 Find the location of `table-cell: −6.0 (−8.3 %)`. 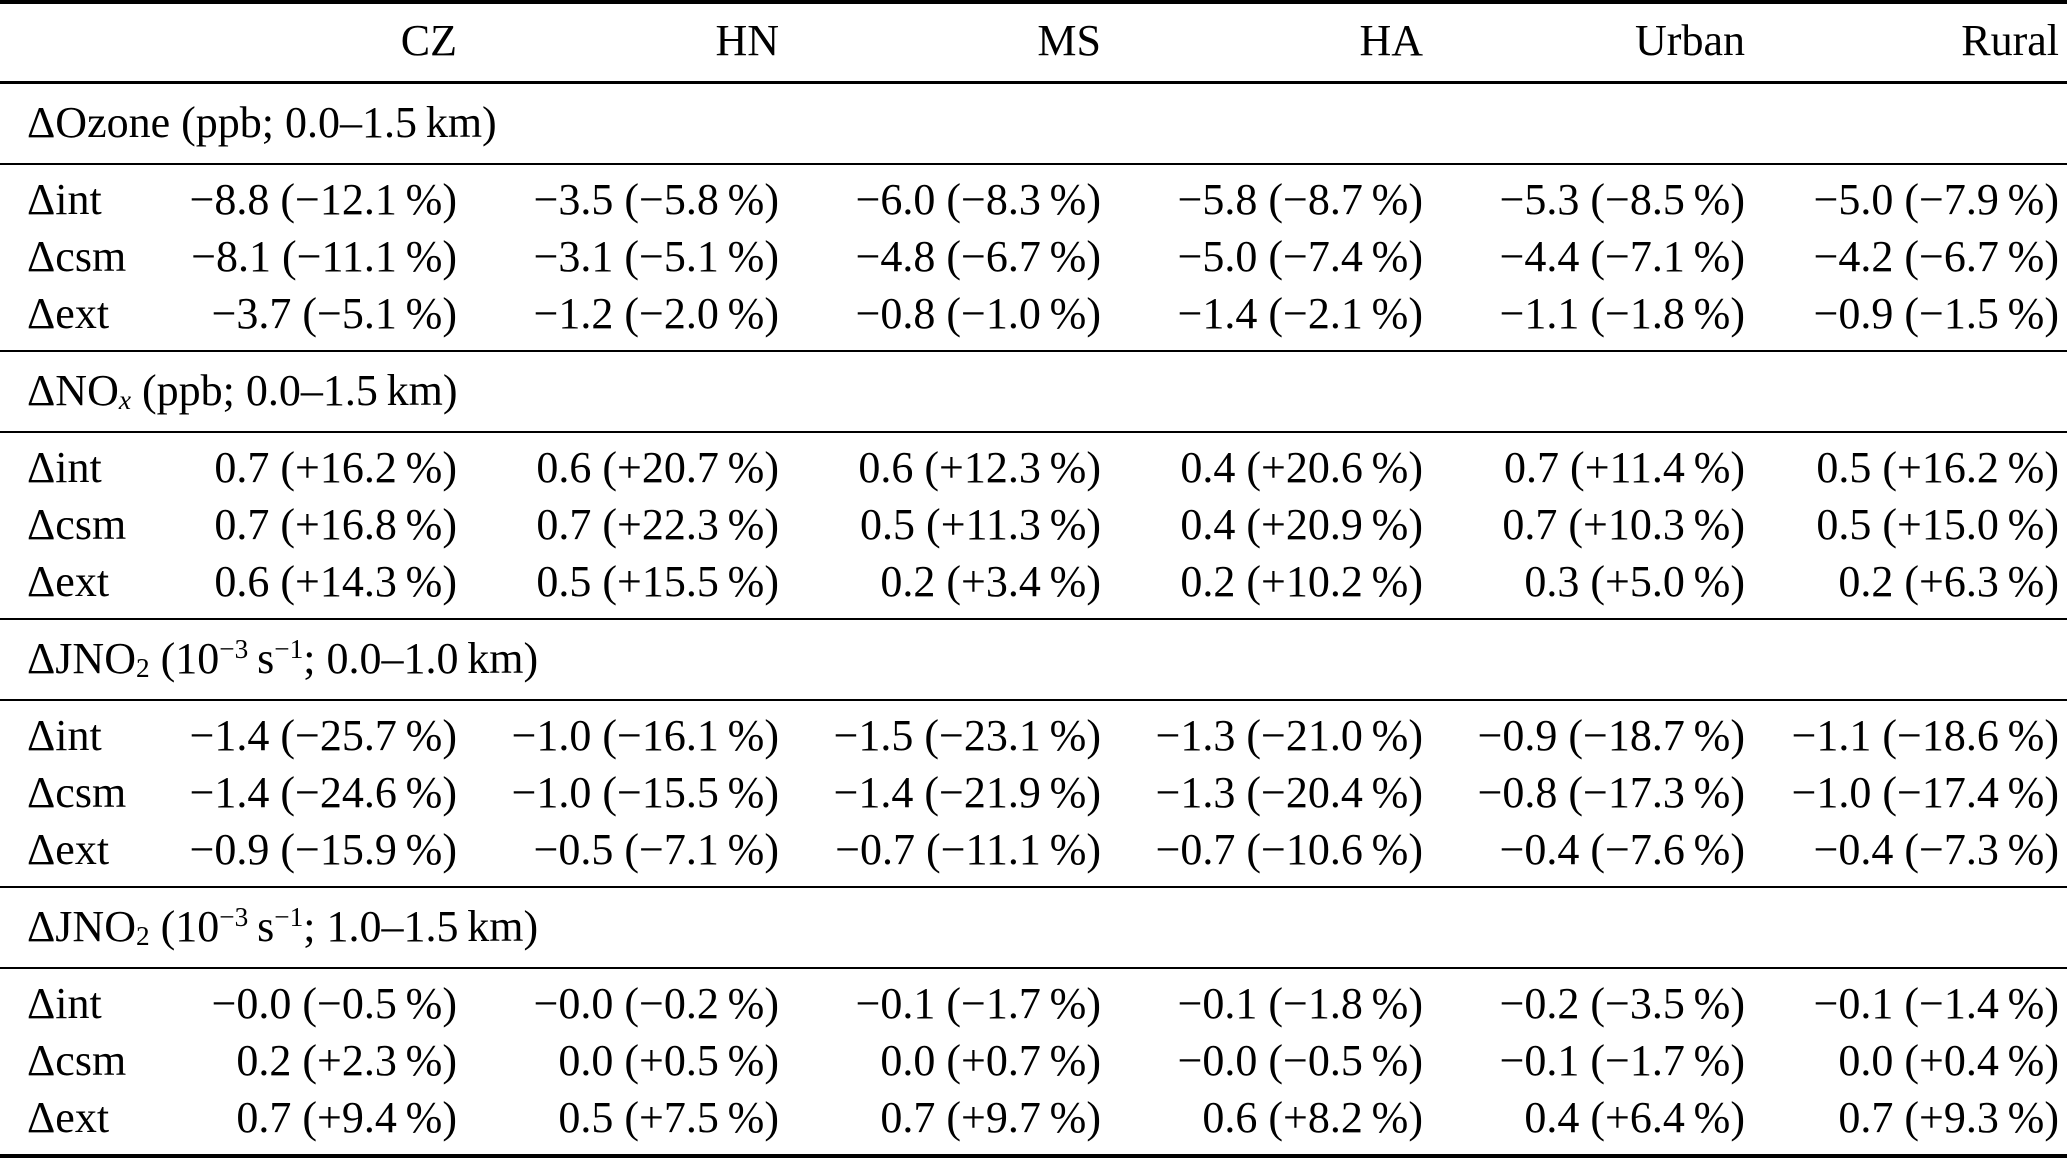

table-cell: −6.0 (−8.3 %) is located at coordinates (978, 199).